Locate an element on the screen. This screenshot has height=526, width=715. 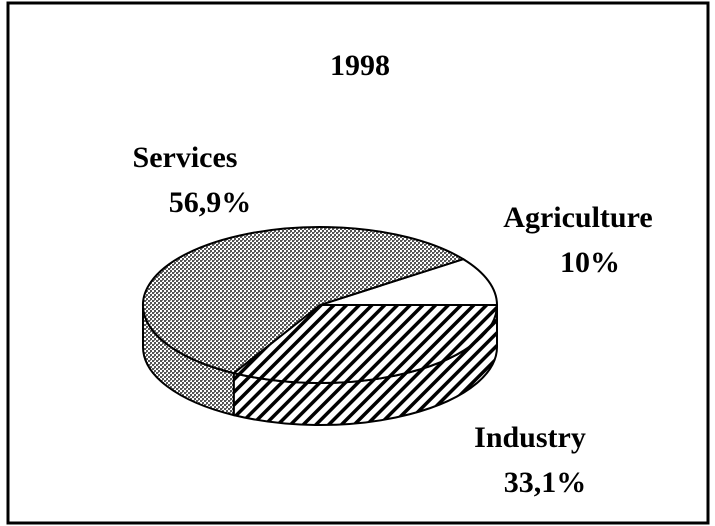
slice-label: Industry is located at coordinates (530, 437).